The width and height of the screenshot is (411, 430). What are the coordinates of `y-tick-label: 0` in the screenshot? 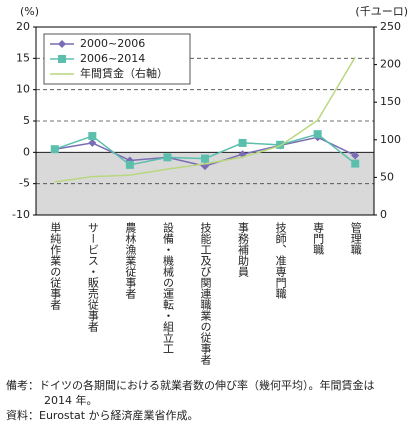 It's located at (26, 151).